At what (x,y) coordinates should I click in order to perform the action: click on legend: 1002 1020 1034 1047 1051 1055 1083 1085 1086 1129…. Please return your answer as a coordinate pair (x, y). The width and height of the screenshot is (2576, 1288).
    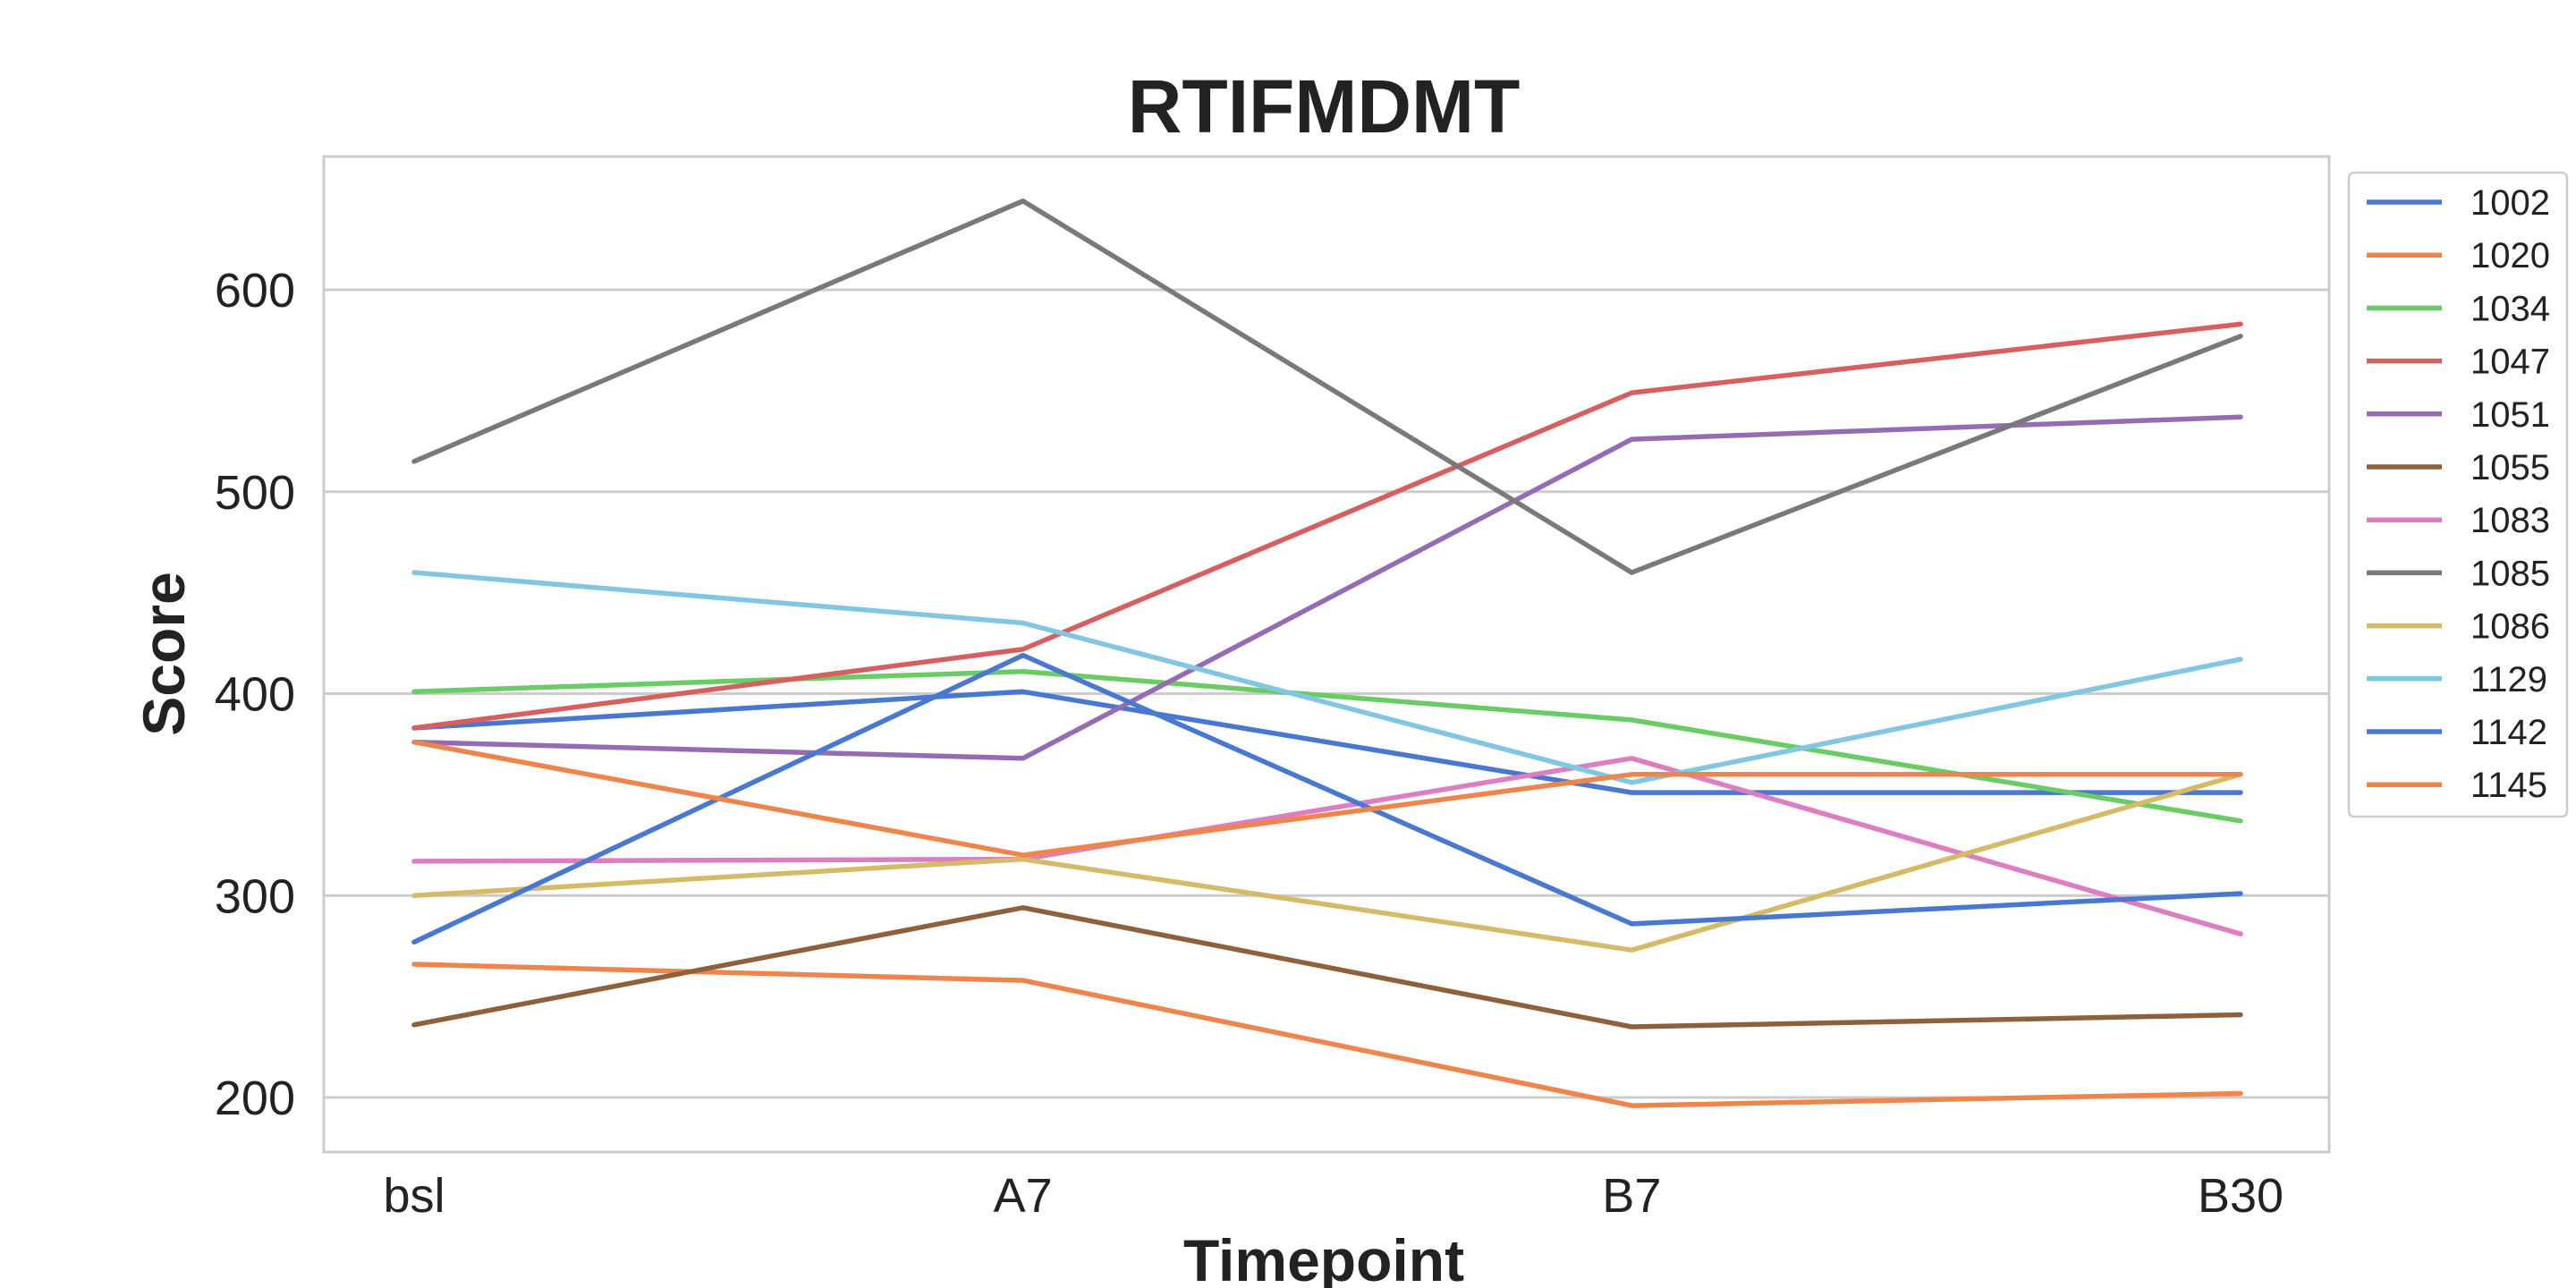
    Looking at the image, I should click on (2458, 494).